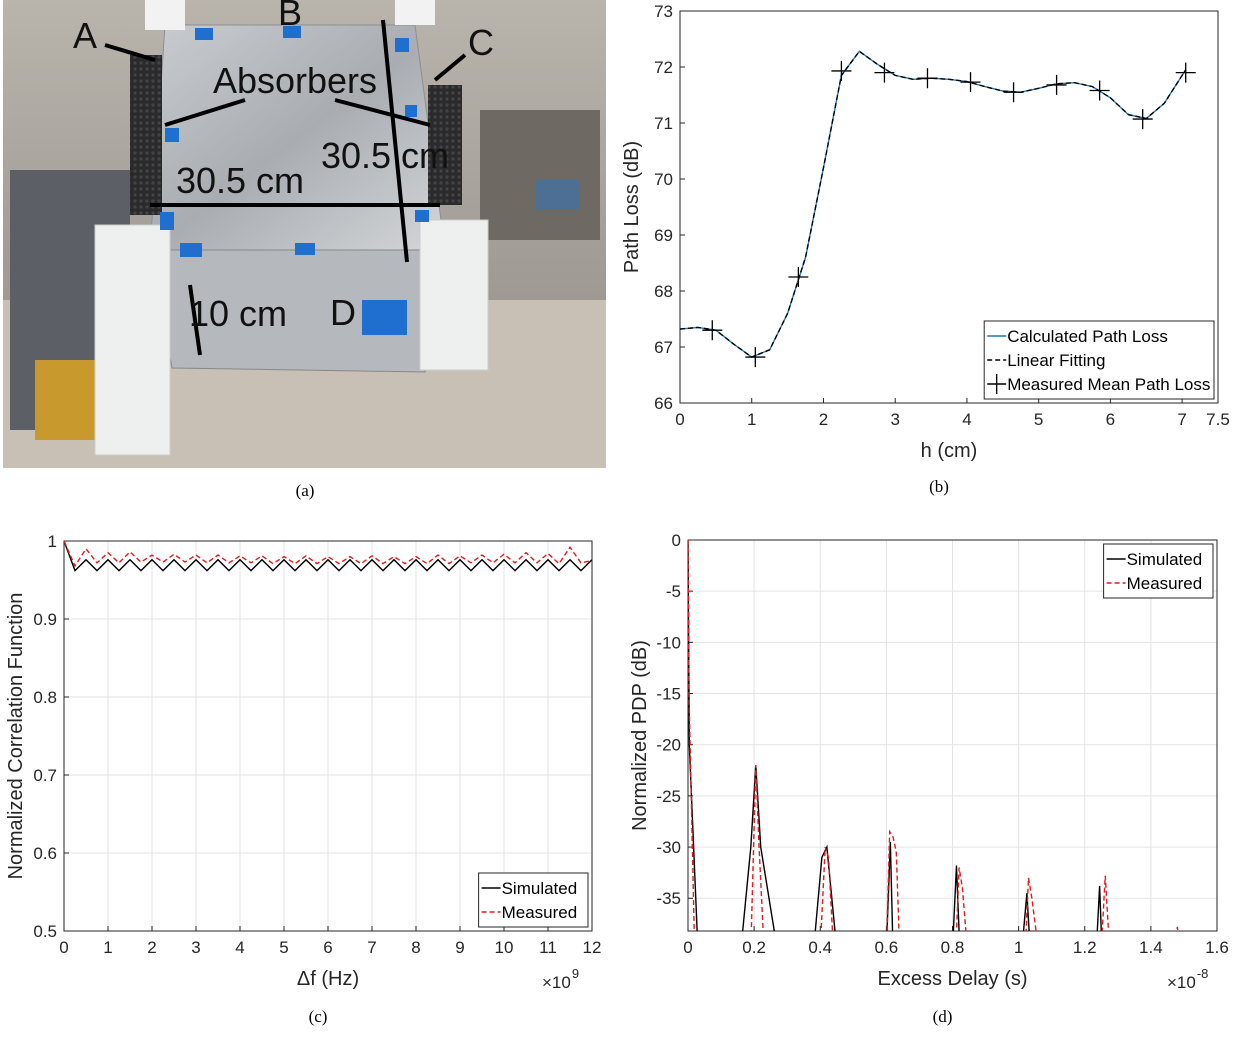  I want to click on x-tick-label: 11, so click(548, 947).